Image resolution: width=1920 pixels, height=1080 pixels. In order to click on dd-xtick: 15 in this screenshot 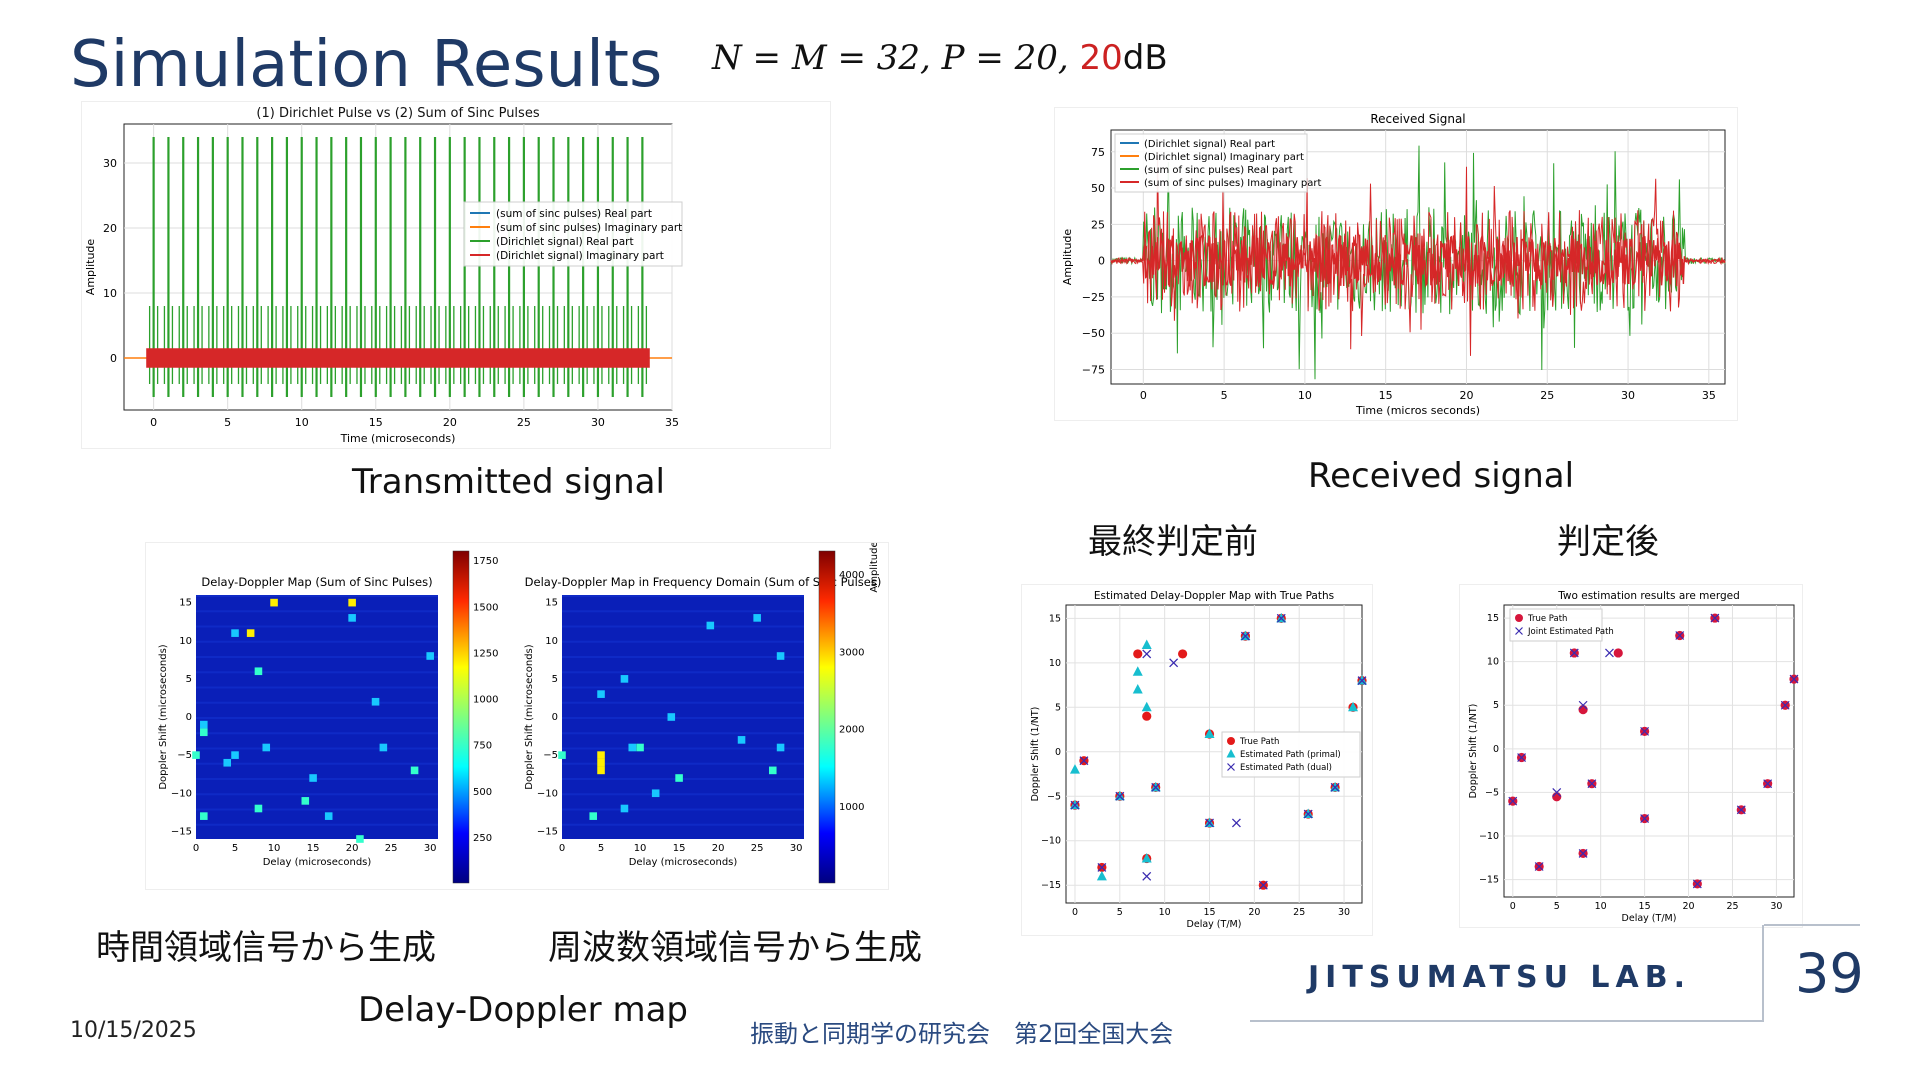, I will do `click(313, 848)`.